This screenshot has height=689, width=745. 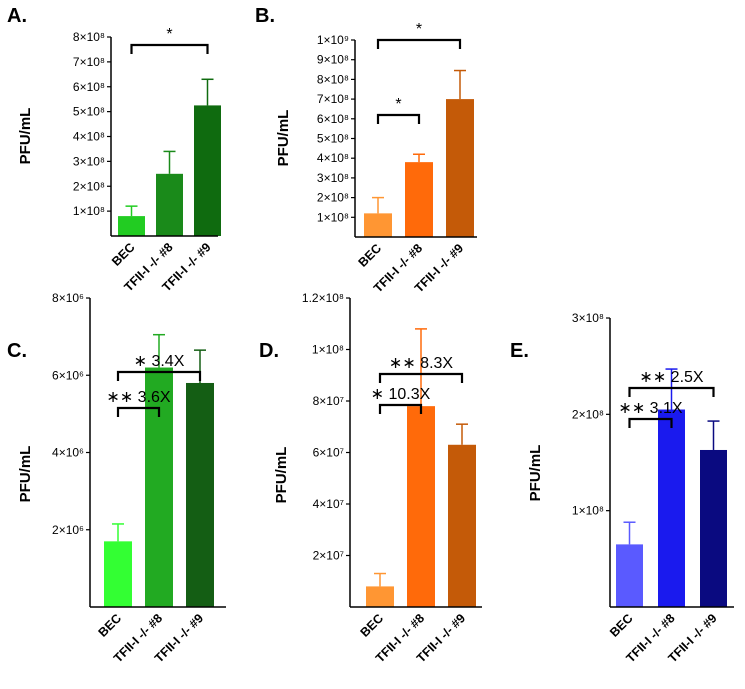 I want to click on y-tick-label: 8×10⁷, so click(x=328, y=401).